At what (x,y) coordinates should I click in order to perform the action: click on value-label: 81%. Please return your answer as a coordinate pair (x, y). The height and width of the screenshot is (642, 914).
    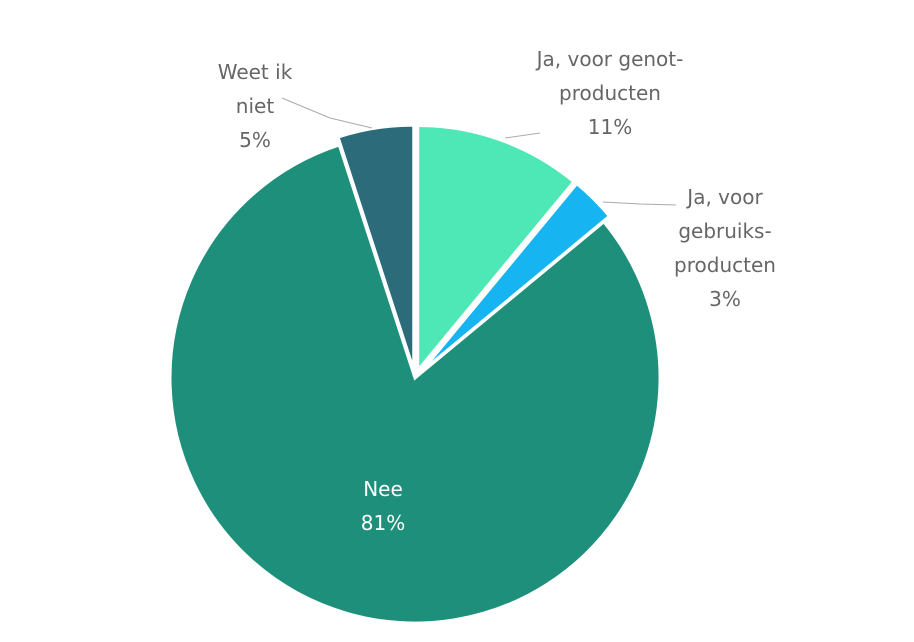
    Looking at the image, I should click on (383, 523).